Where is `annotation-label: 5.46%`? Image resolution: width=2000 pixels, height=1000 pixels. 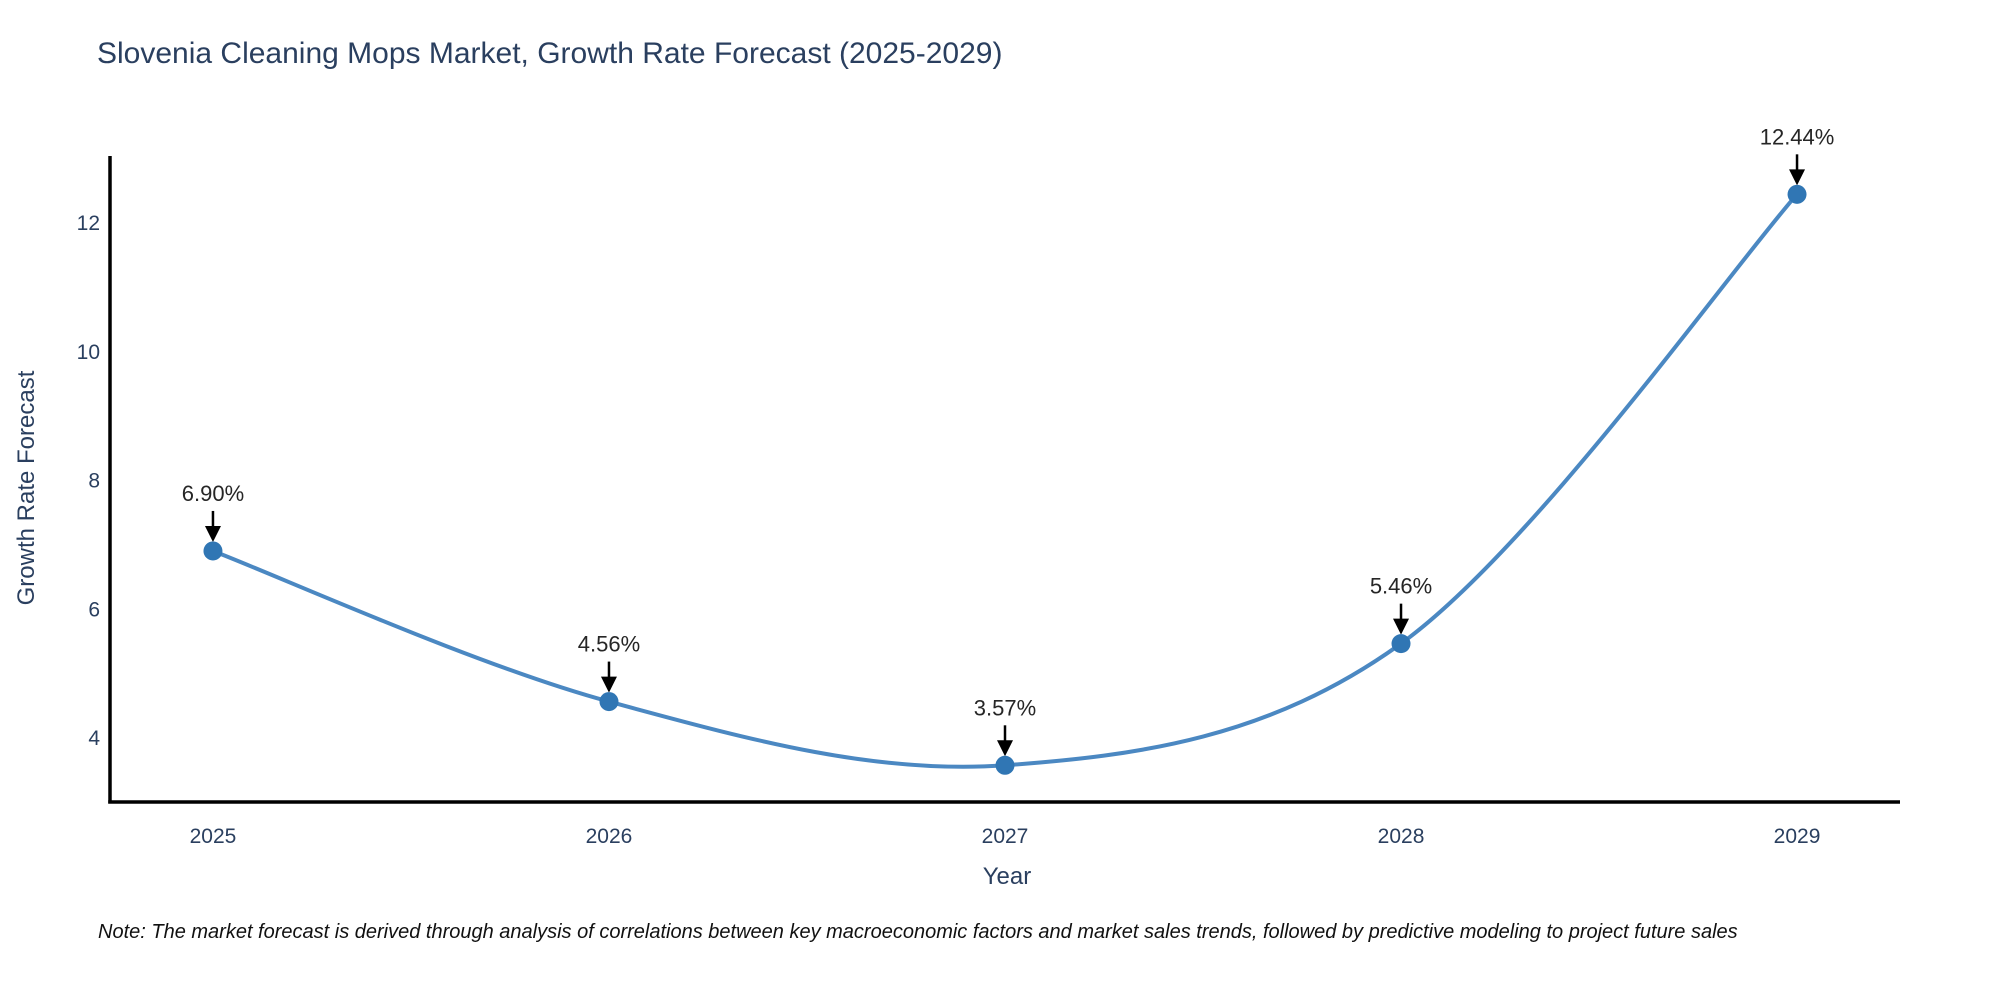
annotation-label: 5.46% is located at coordinates (1401, 586).